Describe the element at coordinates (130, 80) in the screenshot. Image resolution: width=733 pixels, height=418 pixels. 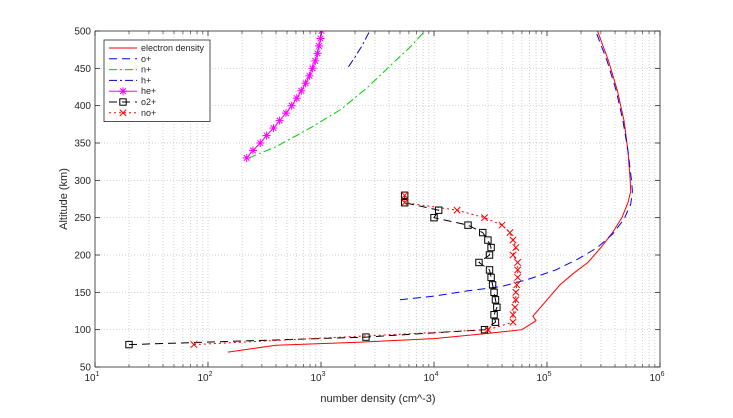
I see `legend-item-h: h+` at that location.